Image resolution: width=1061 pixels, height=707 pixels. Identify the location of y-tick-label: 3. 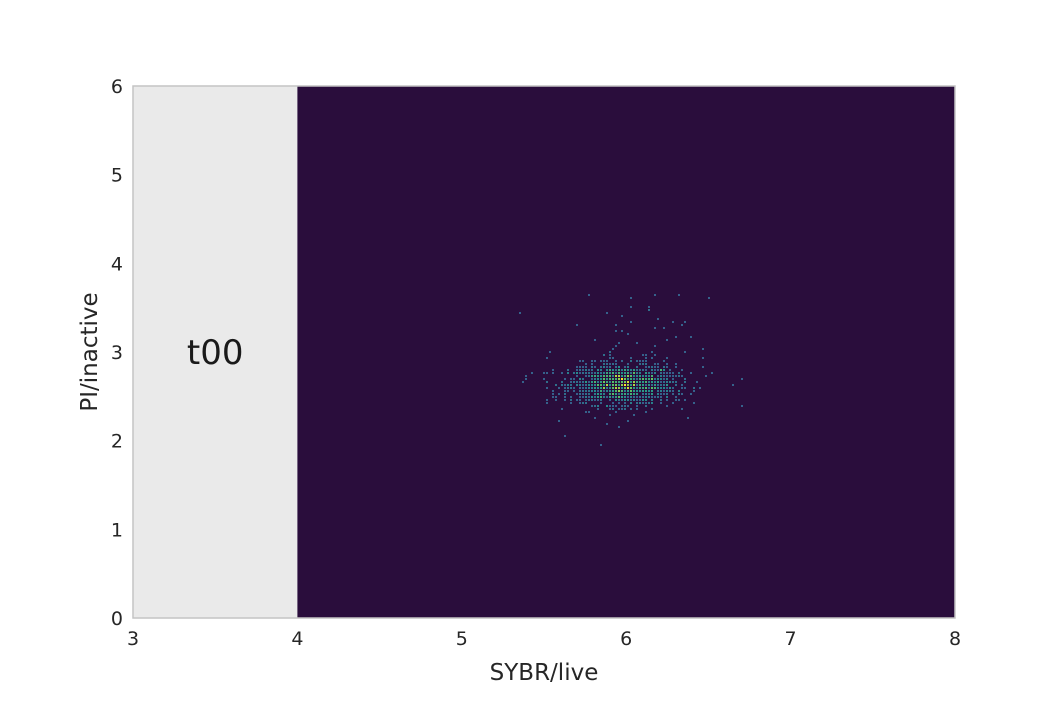
(117, 353).